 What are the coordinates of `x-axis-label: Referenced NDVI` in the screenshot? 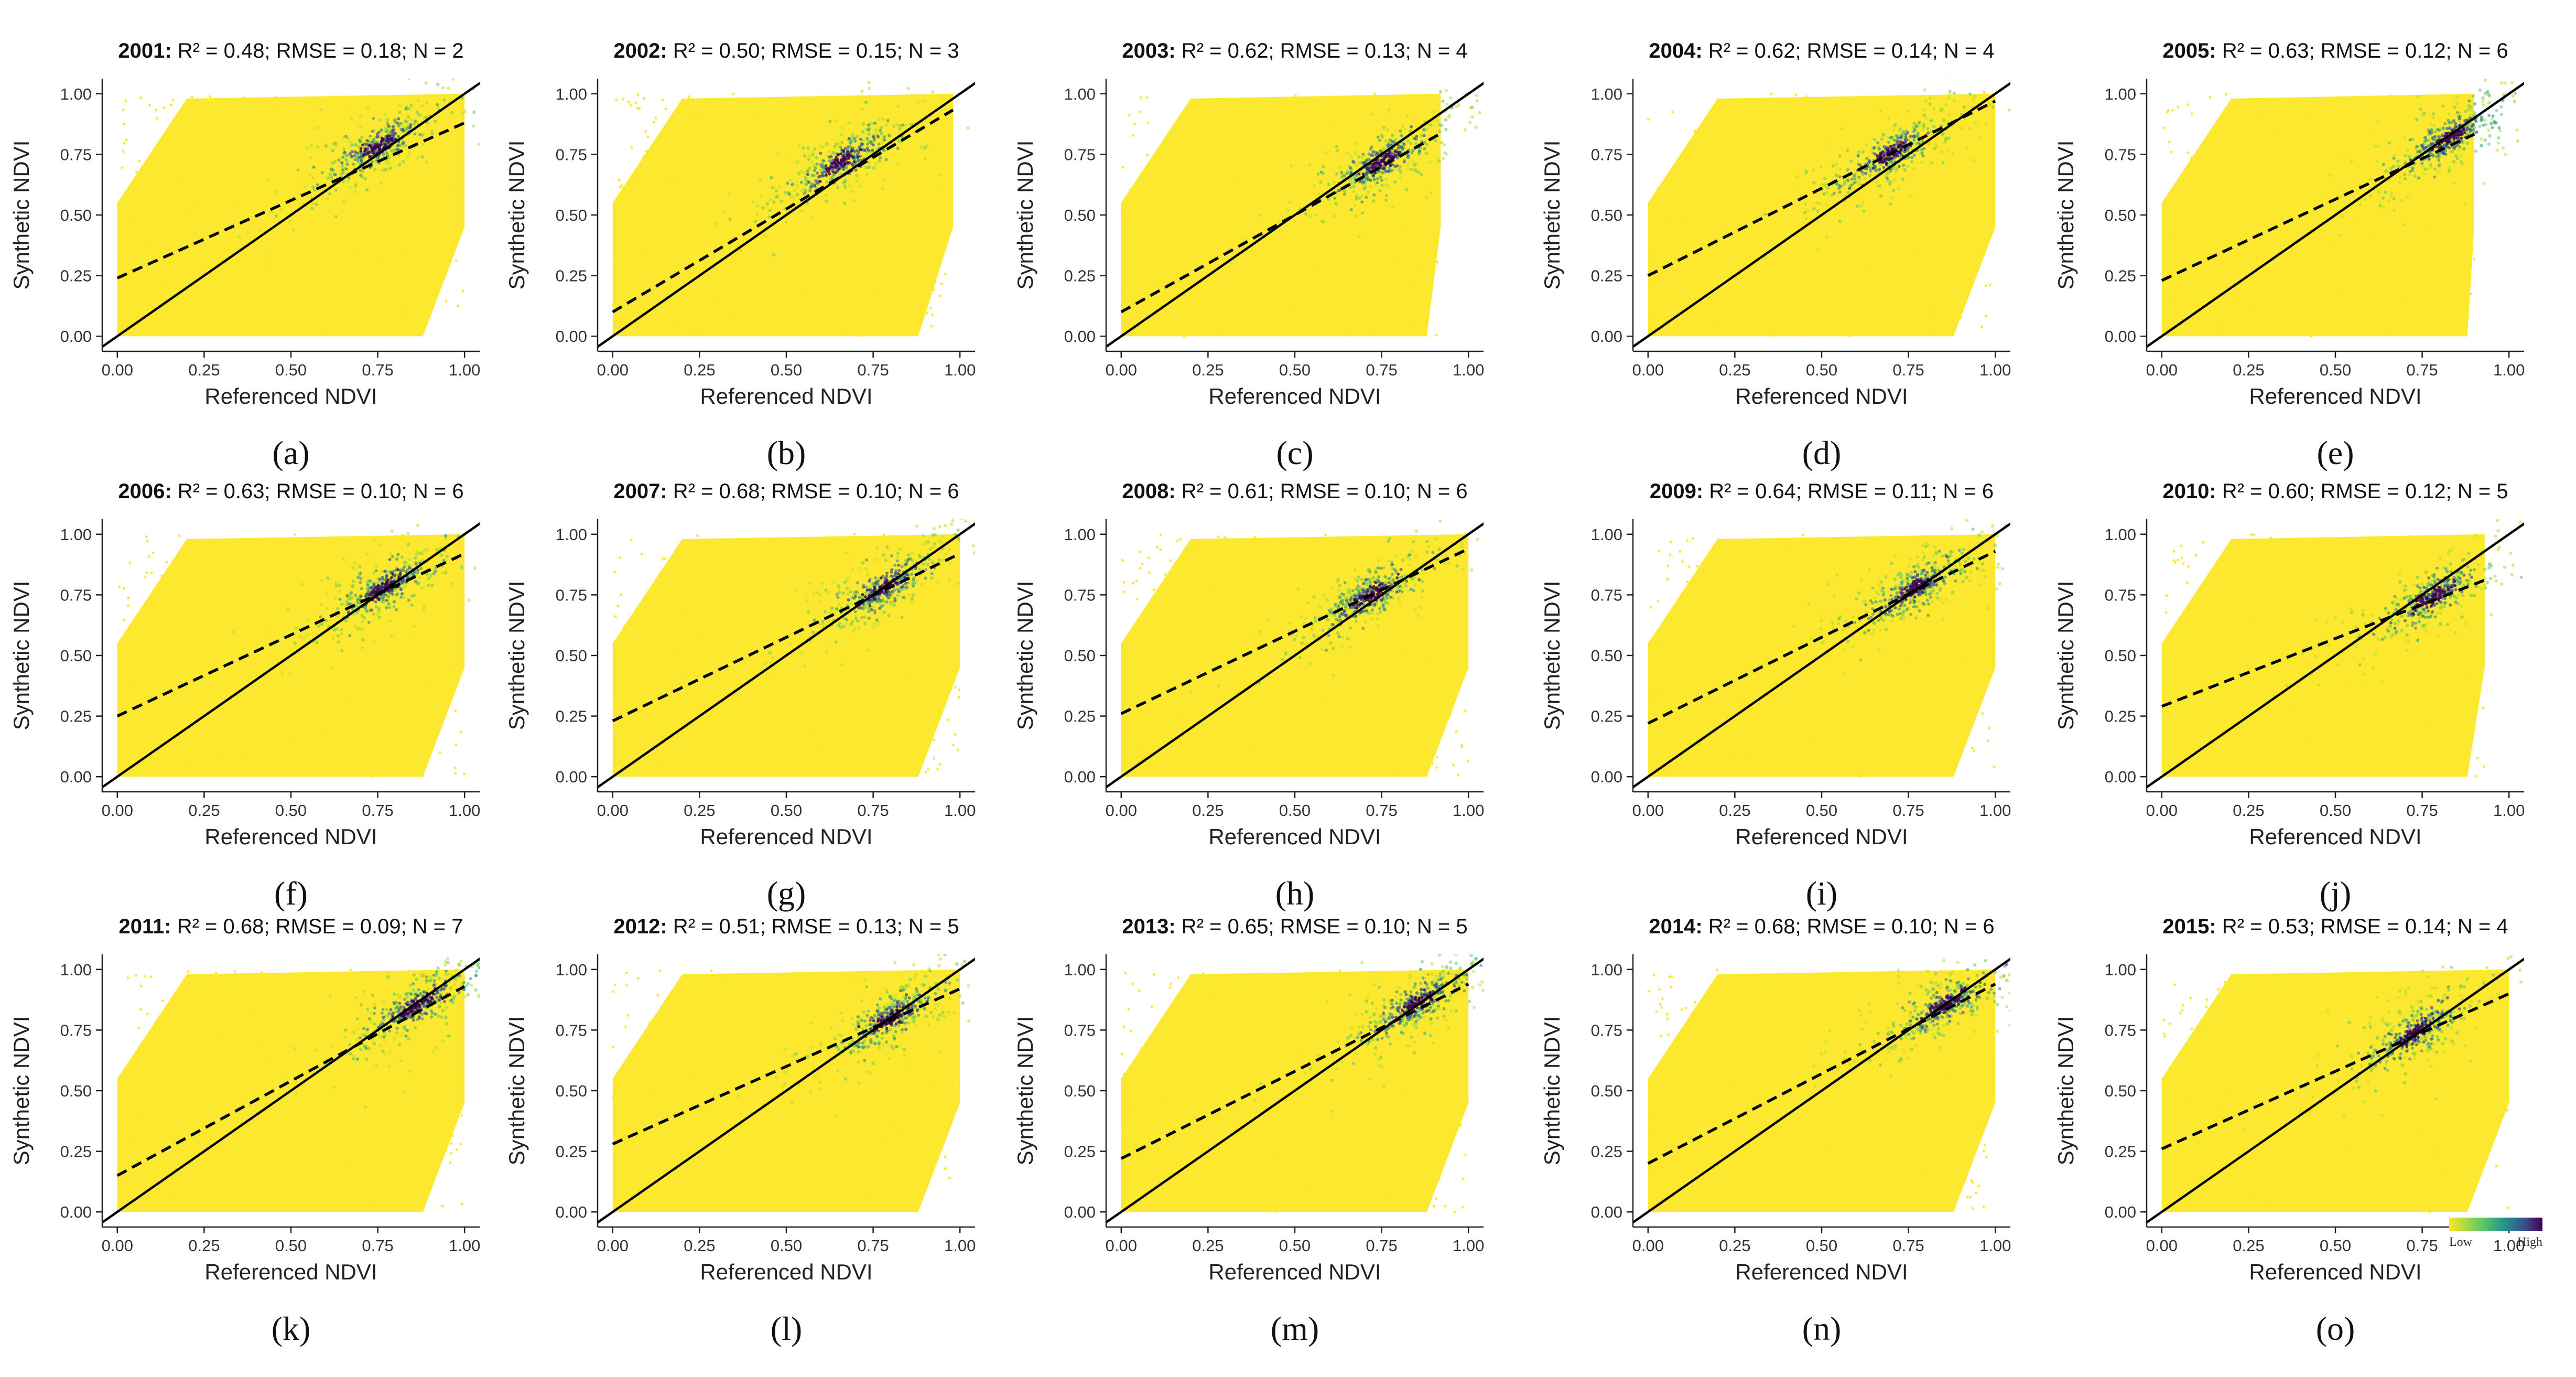 It's located at (290, 396).